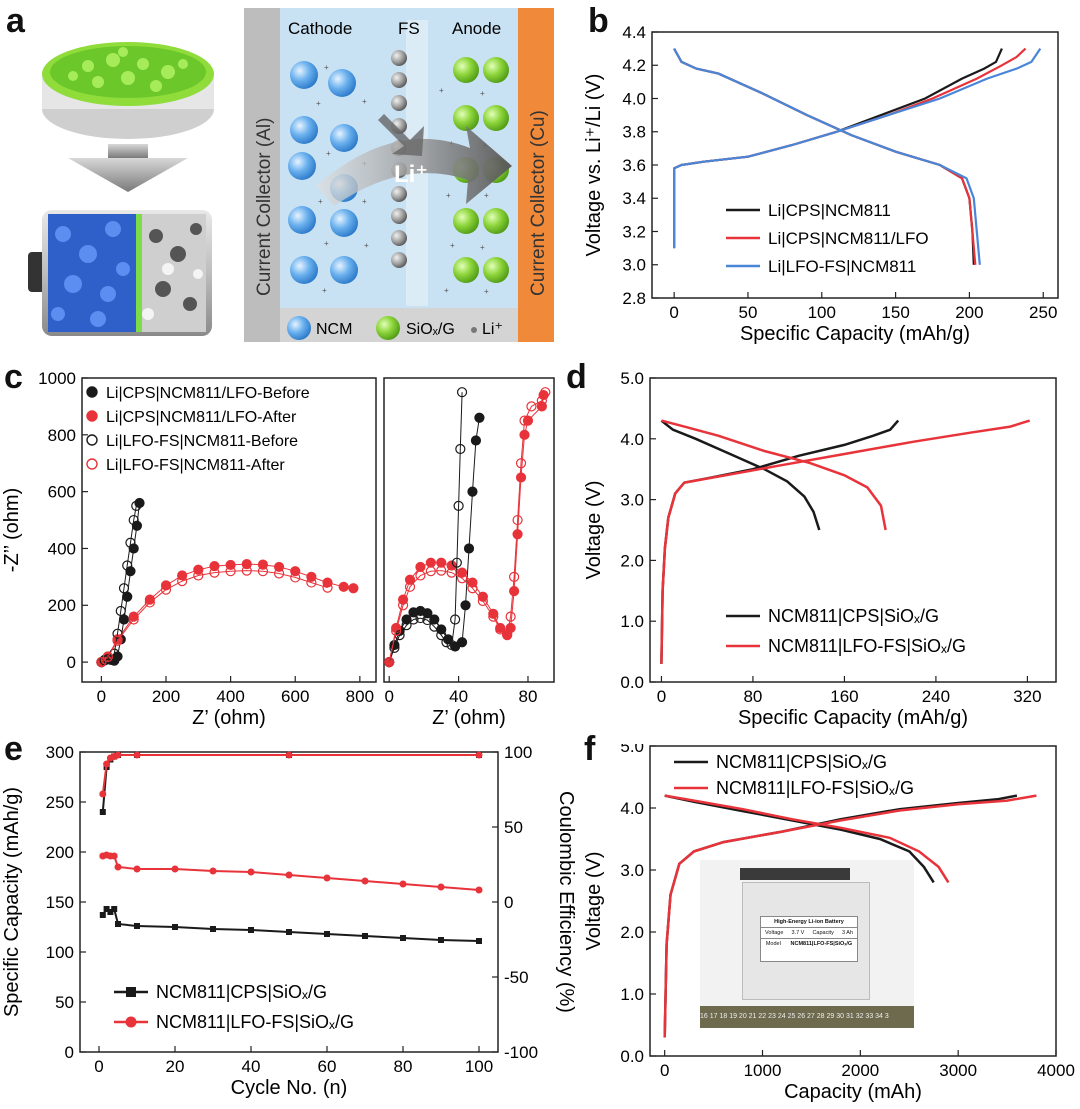  I want to click on d-y-tick-label: 3.0, so click(632, 500).